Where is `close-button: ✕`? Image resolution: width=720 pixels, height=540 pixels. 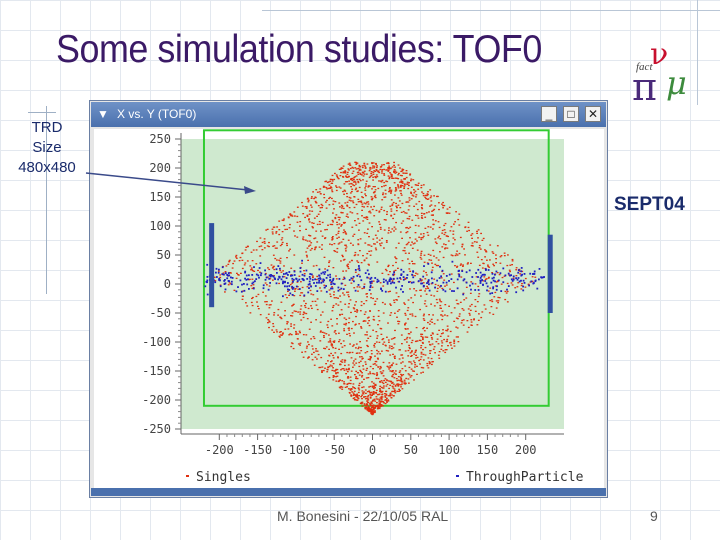
close-button: ✕ is located at coordinates (593, 114).